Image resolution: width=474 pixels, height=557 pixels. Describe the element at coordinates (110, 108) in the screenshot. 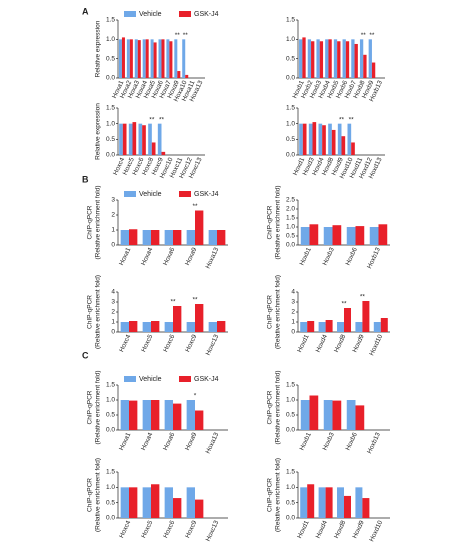

I see `y-tick-label: 1.5` at that location.